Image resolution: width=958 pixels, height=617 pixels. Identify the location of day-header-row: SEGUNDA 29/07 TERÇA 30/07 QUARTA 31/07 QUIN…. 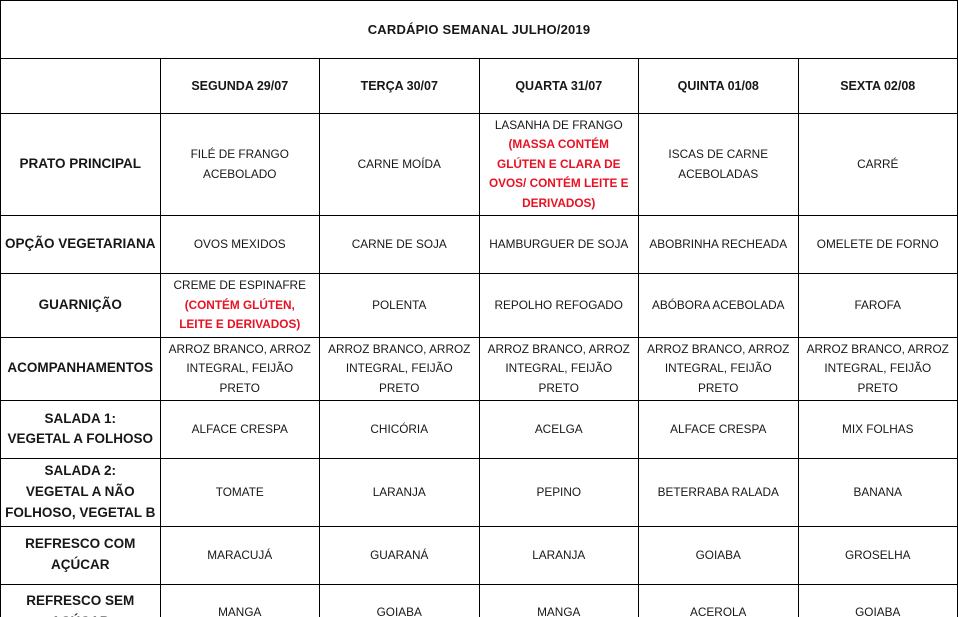
(479, 86).